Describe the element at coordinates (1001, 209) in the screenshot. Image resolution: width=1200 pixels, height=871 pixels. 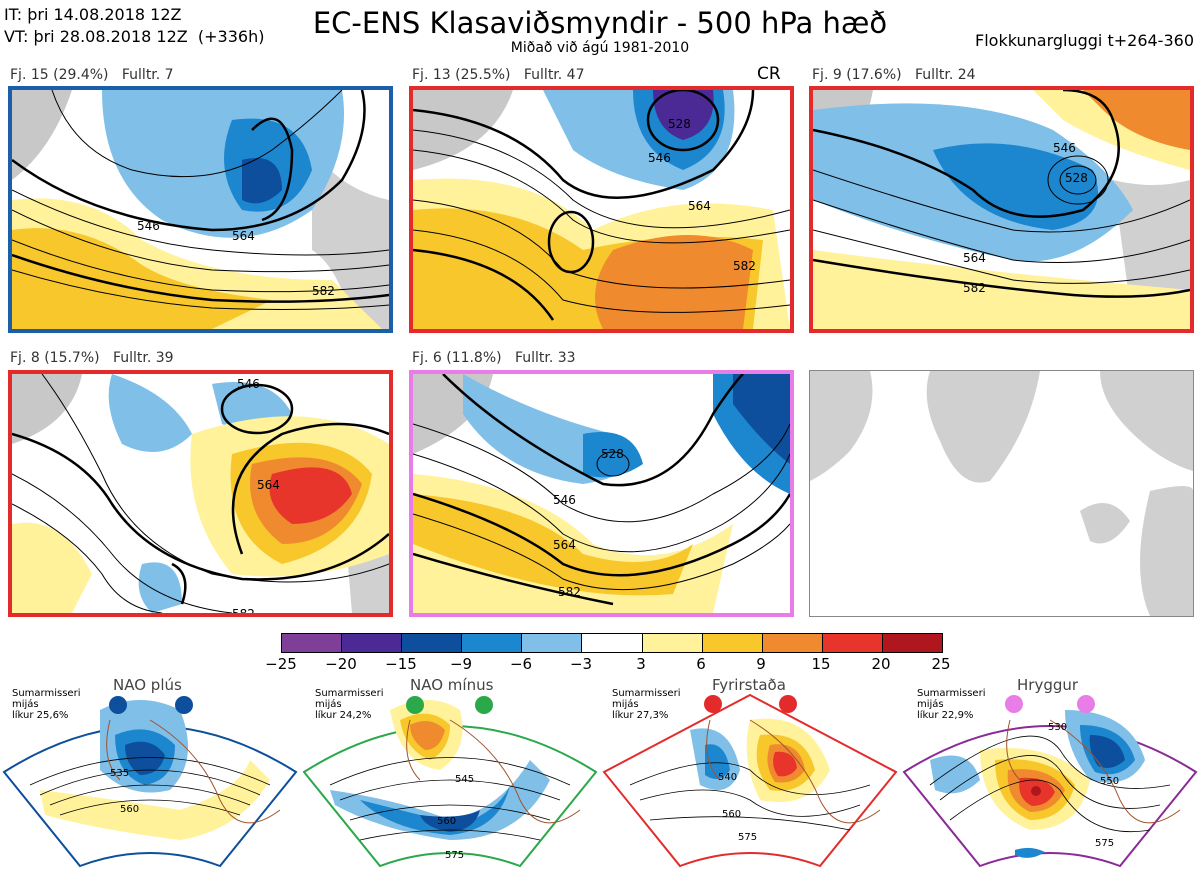
I see `cluster-map-3: 528 546 564 582` at that location.